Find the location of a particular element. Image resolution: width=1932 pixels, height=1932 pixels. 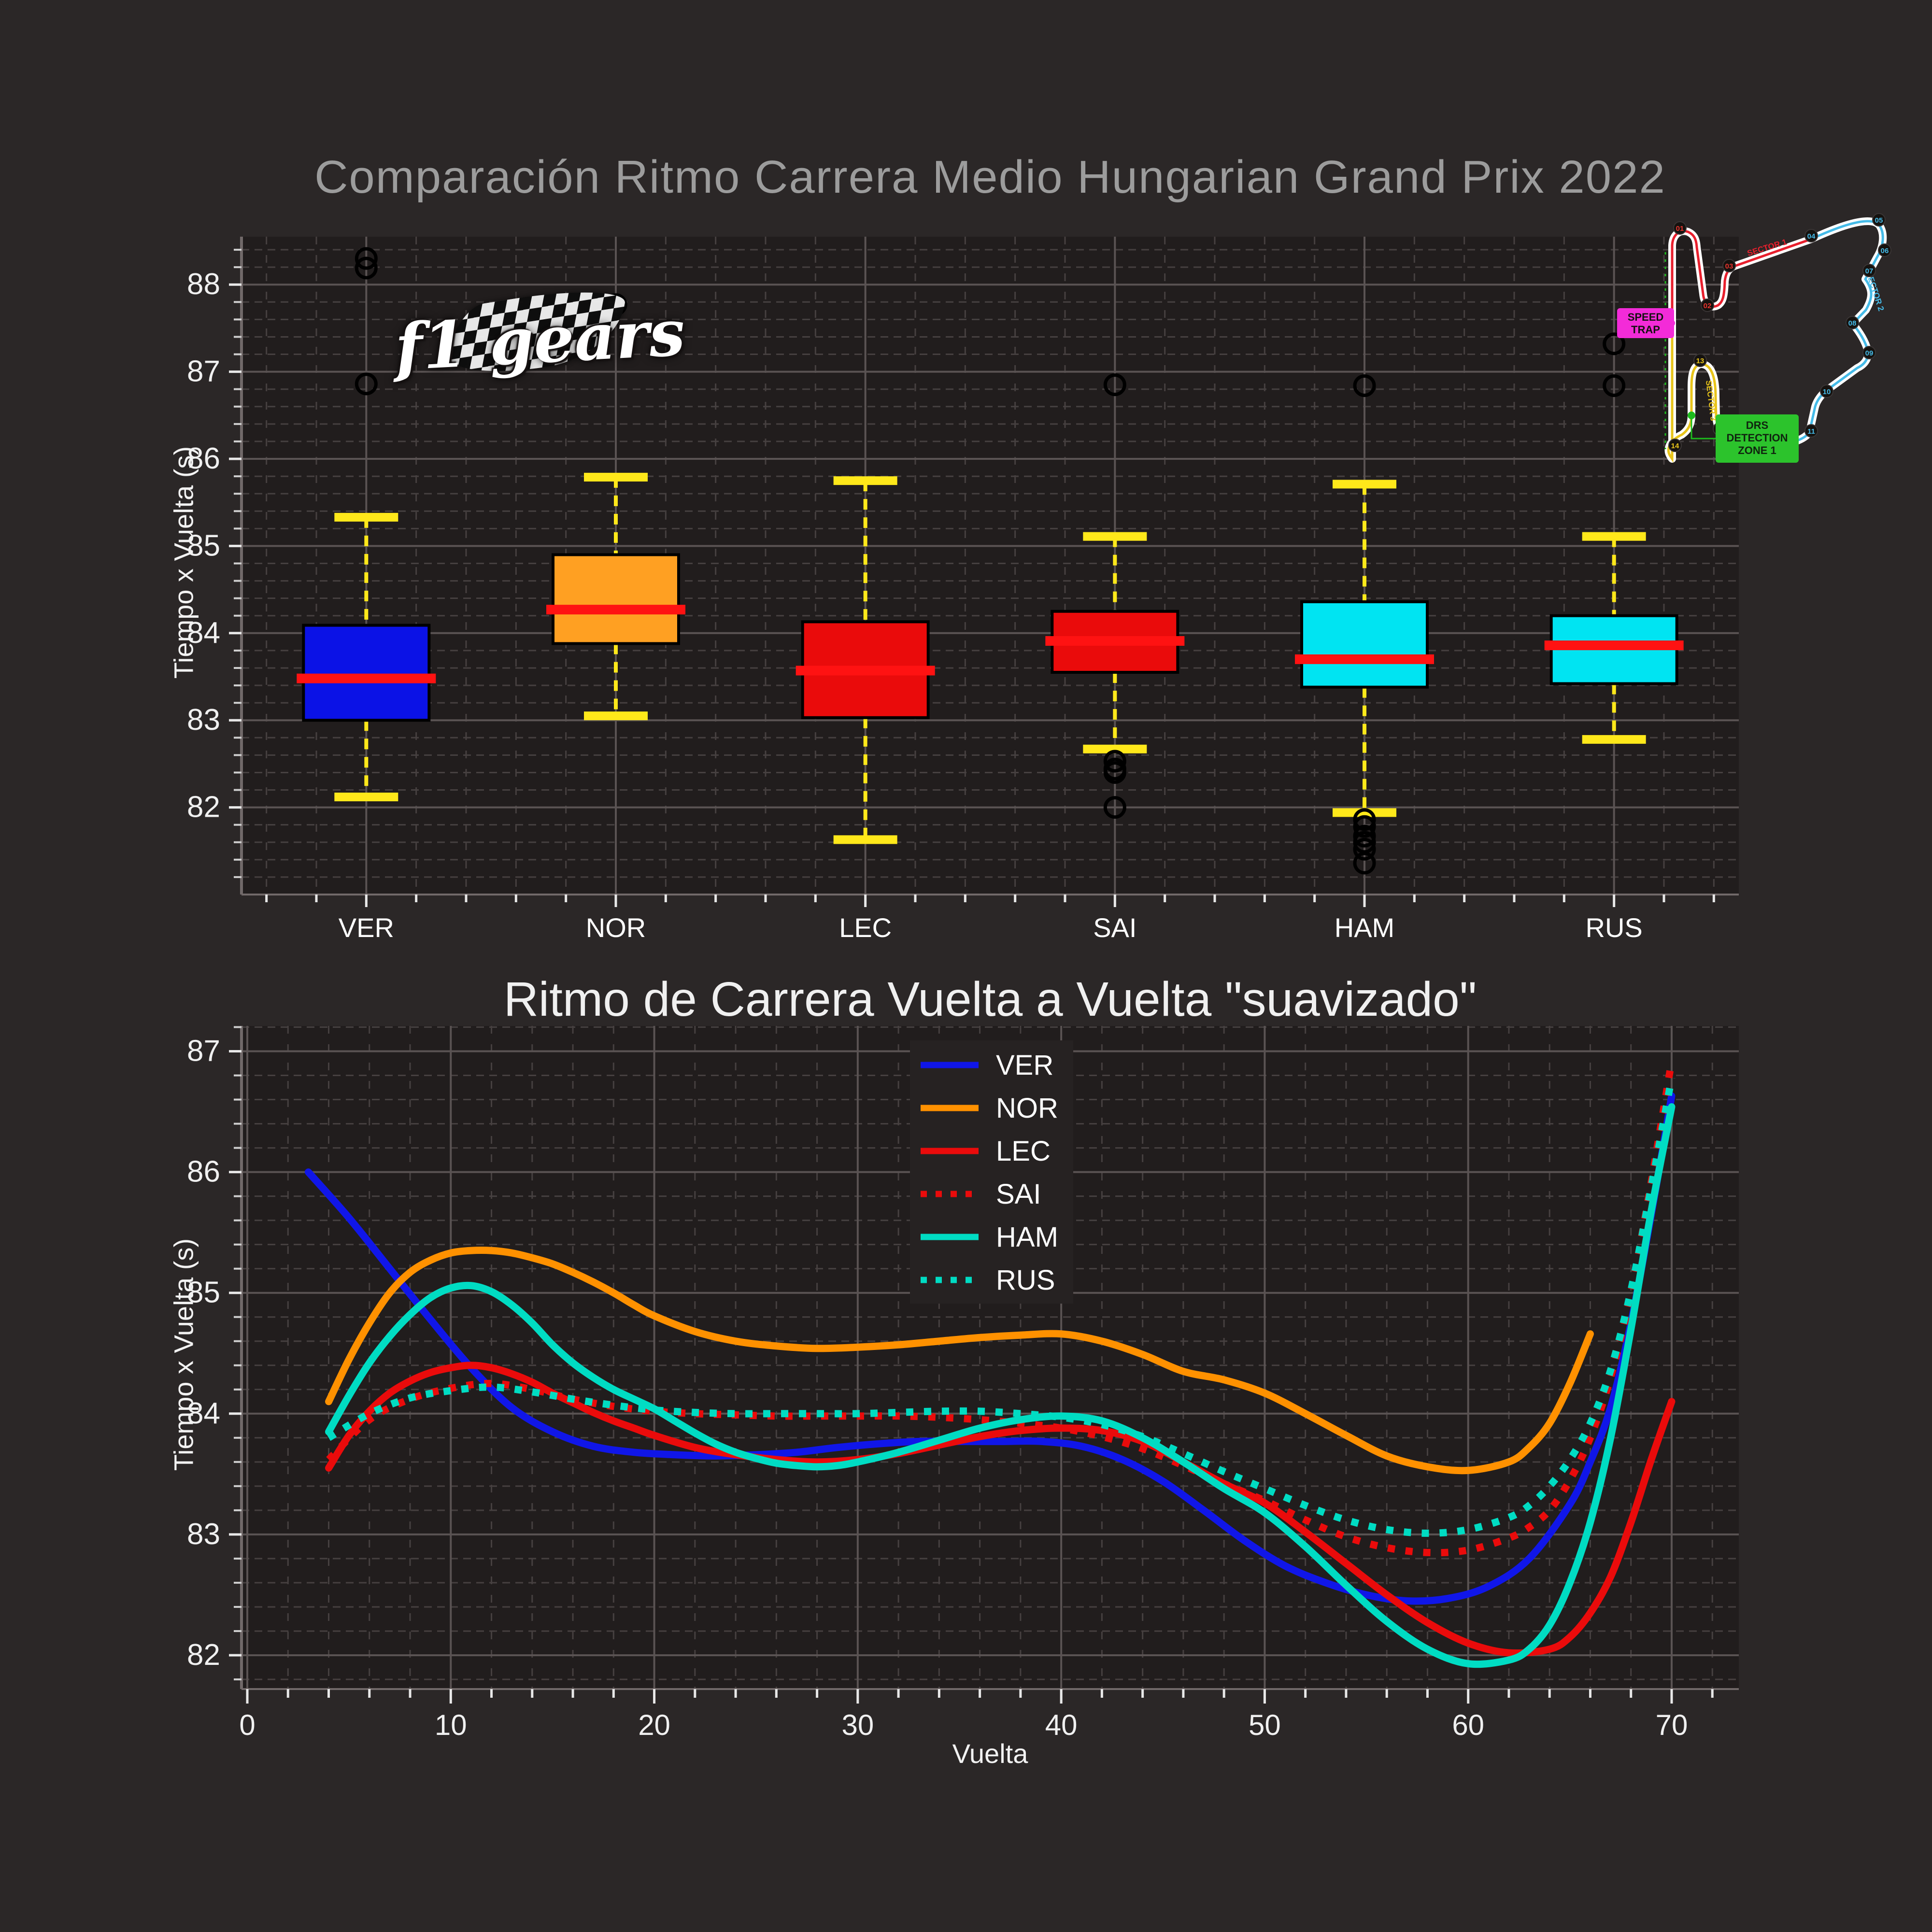

svg-text: 04 is located at coordinates (1811, 236).